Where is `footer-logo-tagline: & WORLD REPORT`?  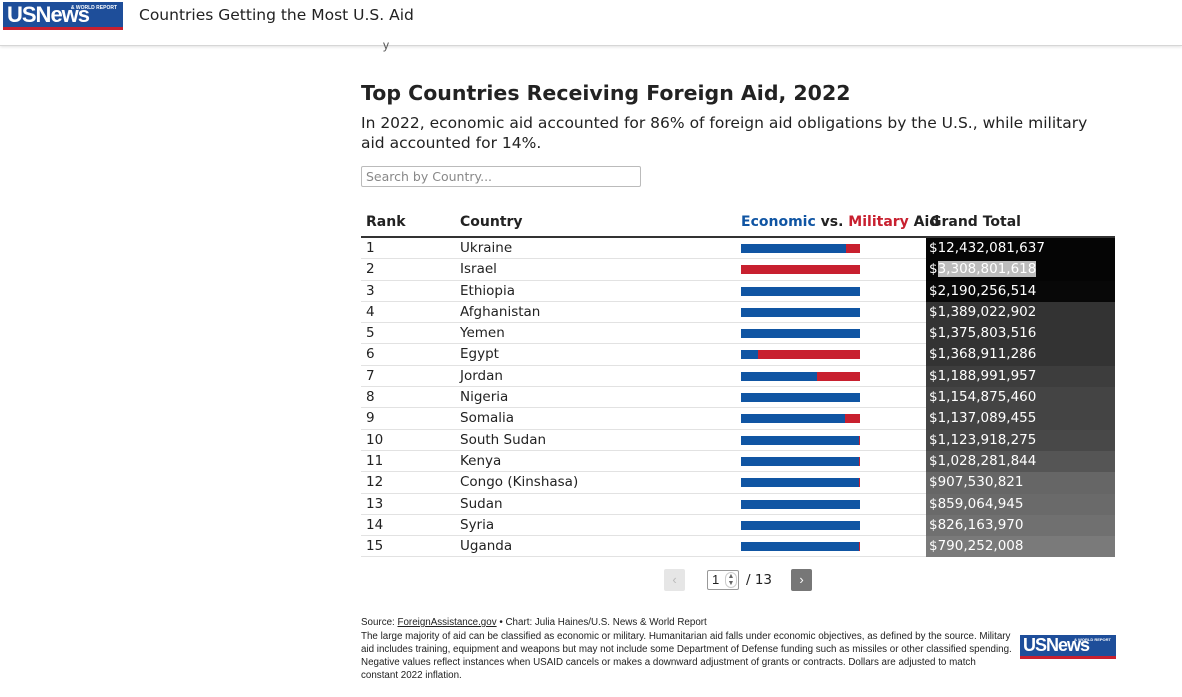 footer-logo-tagline: & WORLD REPORT is located at coordinates (1092, 639).